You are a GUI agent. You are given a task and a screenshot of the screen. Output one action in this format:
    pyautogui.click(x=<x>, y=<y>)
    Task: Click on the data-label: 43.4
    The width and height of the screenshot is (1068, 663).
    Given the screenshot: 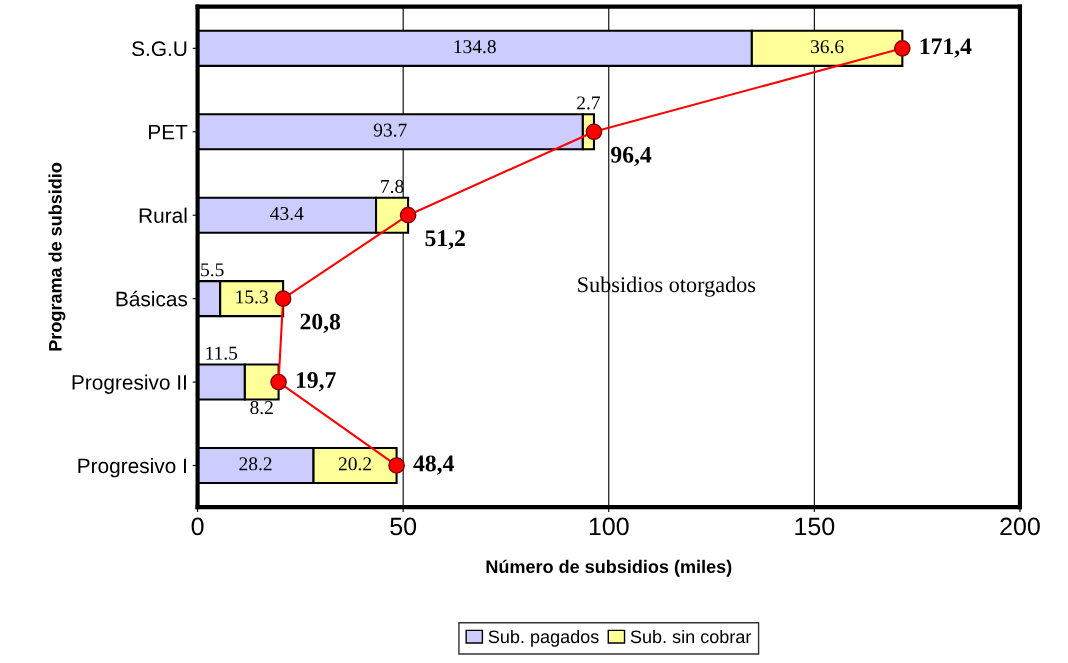 What is the action you would take?
    pyautogui.click(x=287, y=214)
    